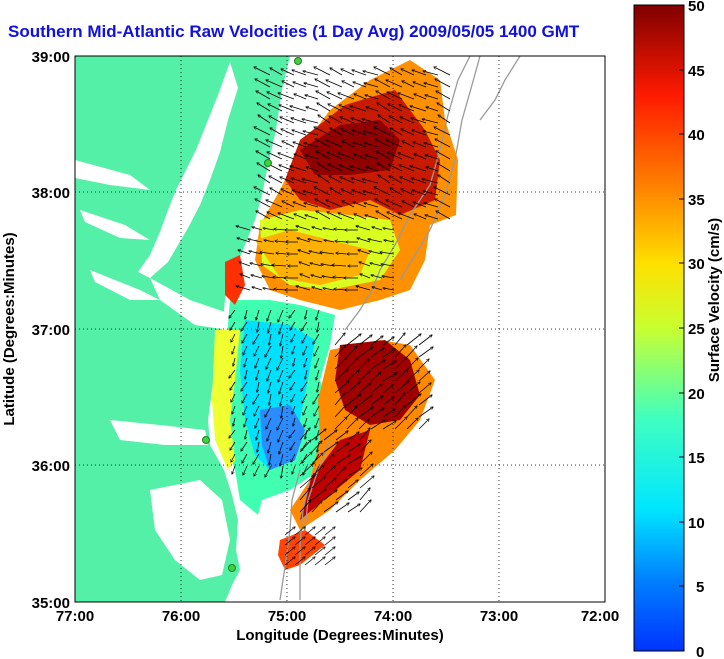  I want to click on chesapeake-bay, so click(188, 170).